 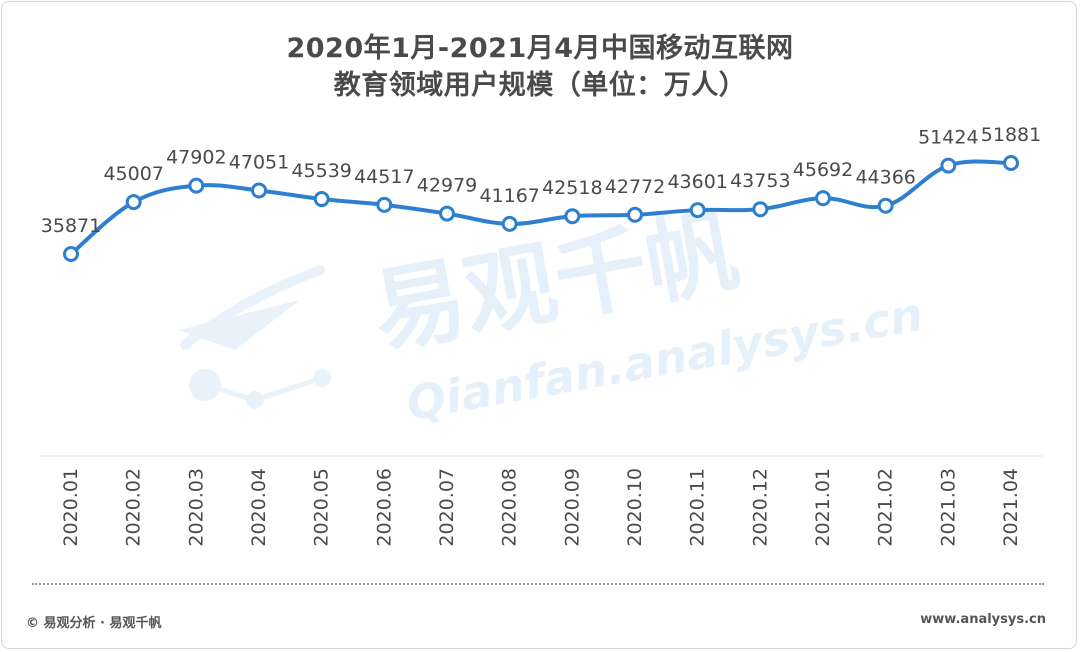 What do you see at coordinates (321, 171) in the screenshot?
I see `data-label: 45539` at bounding box center [321, 171].